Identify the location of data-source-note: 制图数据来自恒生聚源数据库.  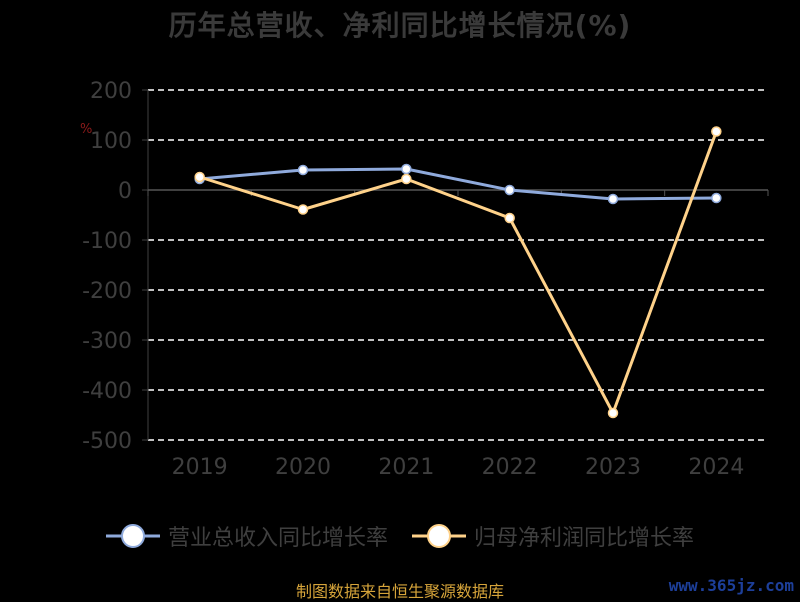
(399, 591).